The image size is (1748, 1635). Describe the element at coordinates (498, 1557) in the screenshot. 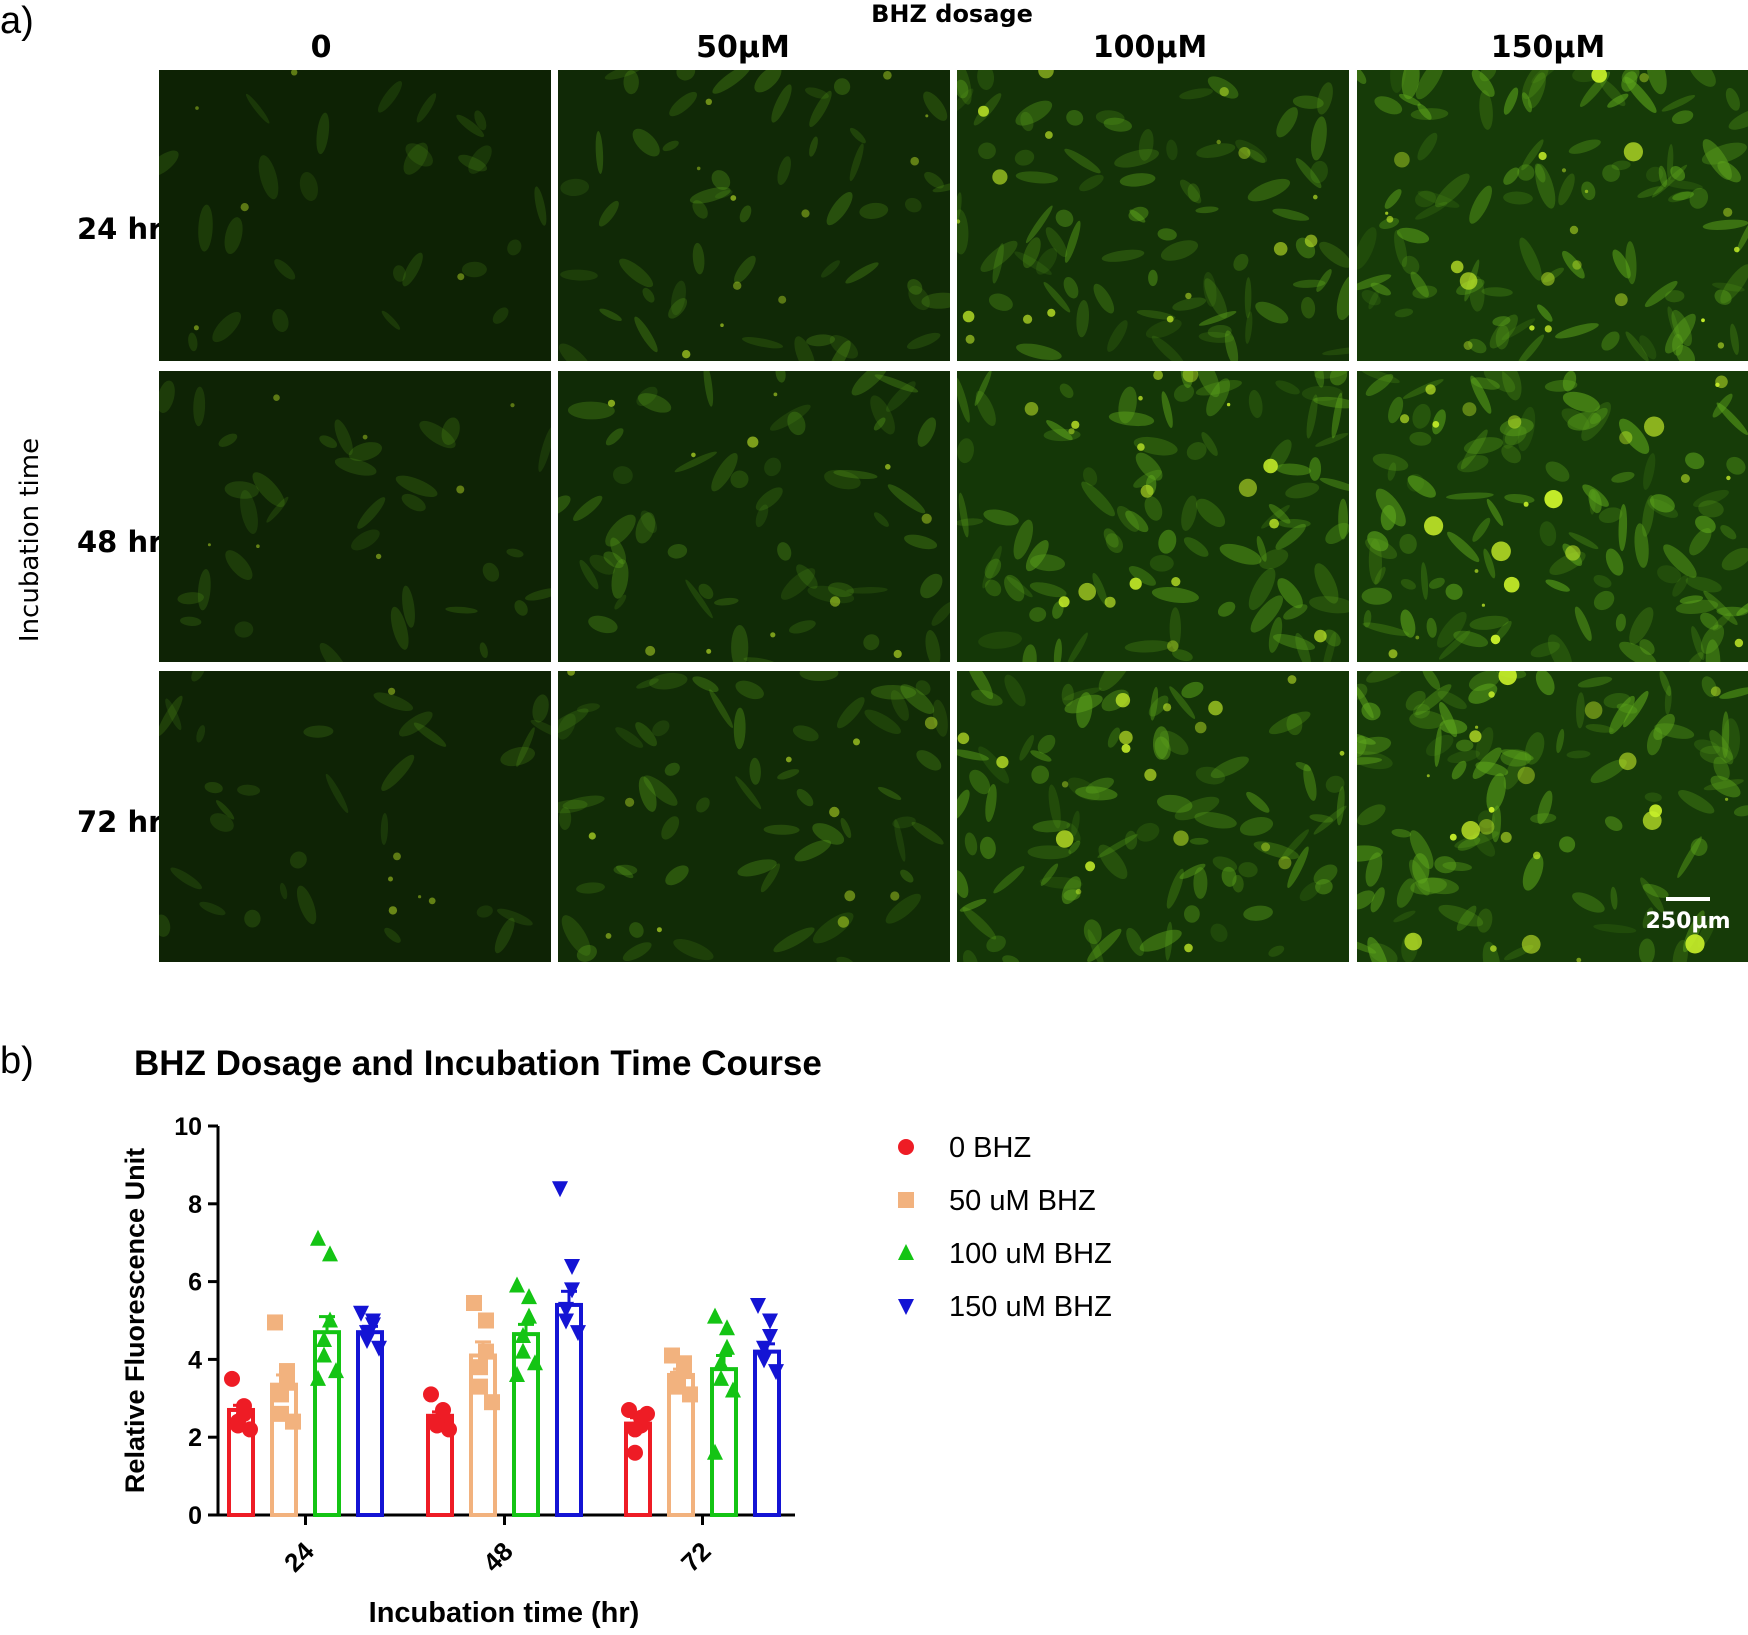

I see `x-tick-label: 48` at that location.